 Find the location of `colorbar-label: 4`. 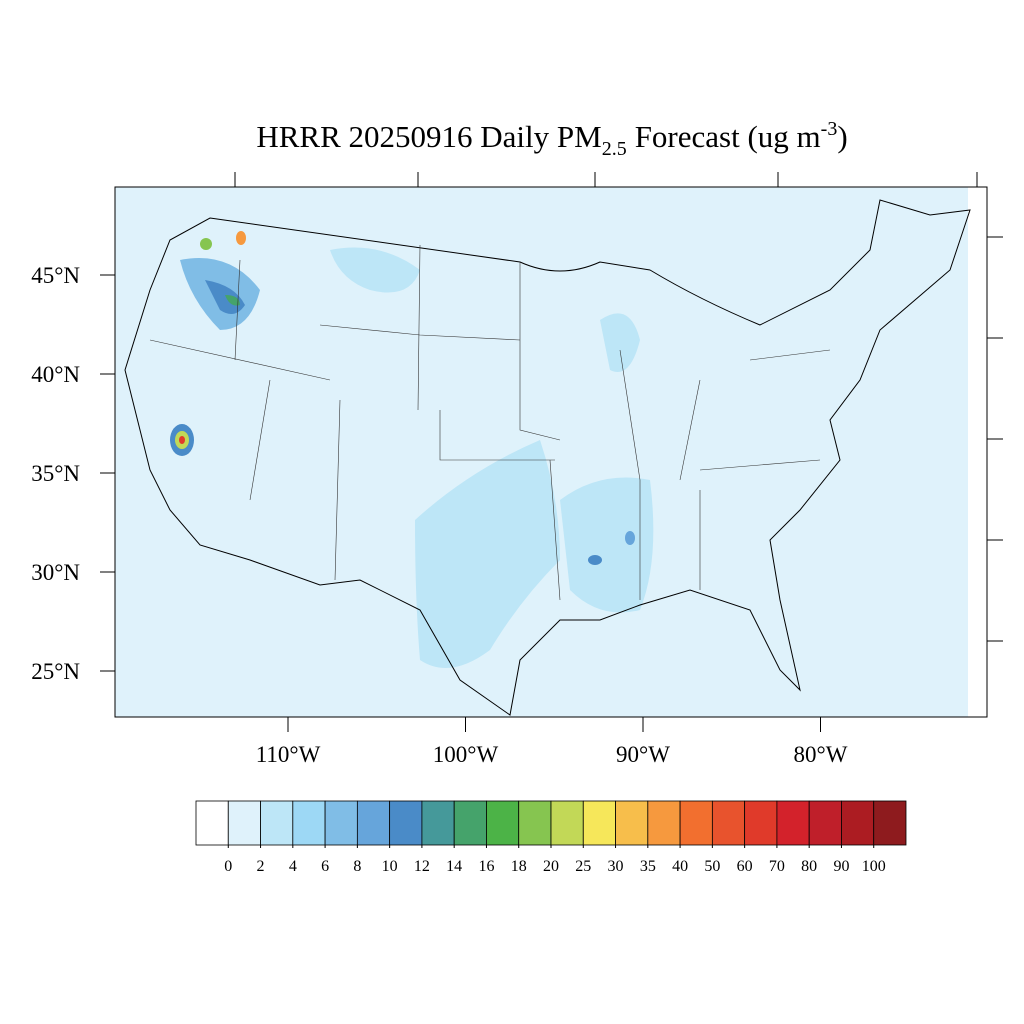

colorbar-label: 4 is located at coordinates (293, 866).